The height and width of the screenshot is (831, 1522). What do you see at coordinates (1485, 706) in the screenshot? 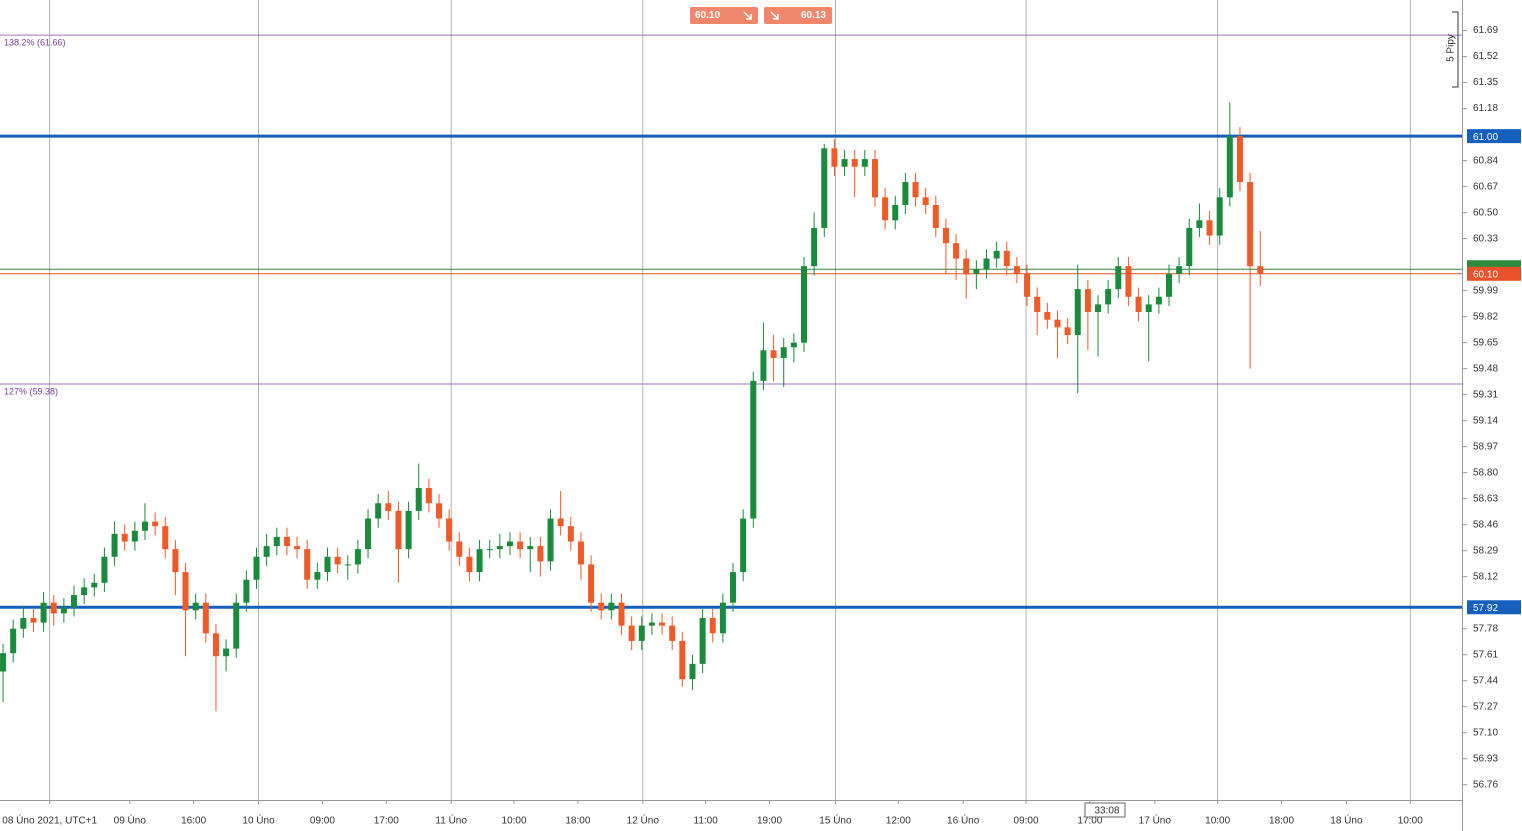
I see `y-tick-label: 57.27` at bounding box center [1485, 706].